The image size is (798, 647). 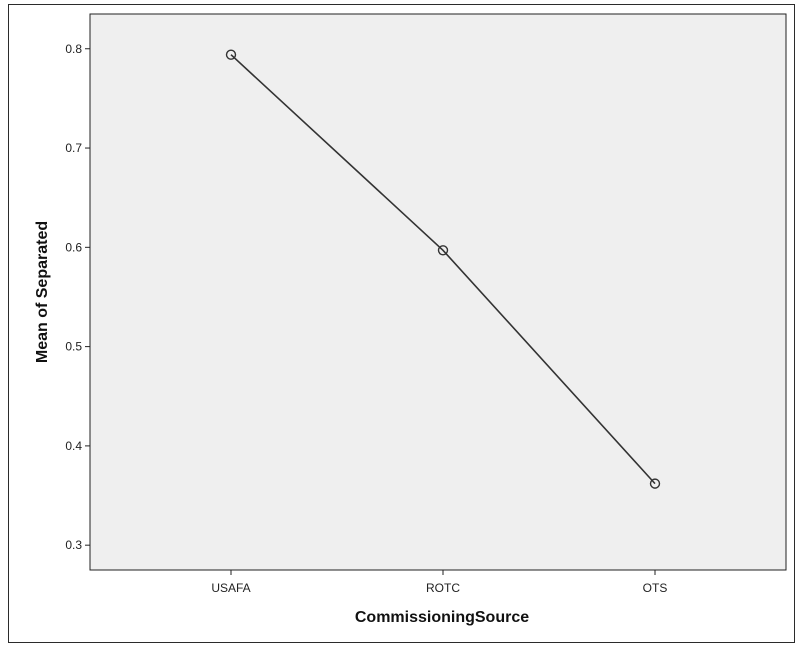 I want to click on y-tick-label: 0.4, so click(x=73, y=446).